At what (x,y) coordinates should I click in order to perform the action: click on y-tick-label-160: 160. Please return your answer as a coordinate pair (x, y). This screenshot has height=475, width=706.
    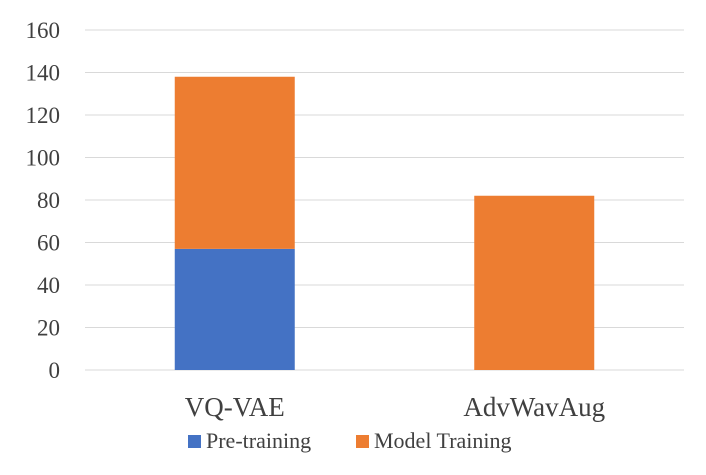
    Looking at the image, I should click on (43, 30).